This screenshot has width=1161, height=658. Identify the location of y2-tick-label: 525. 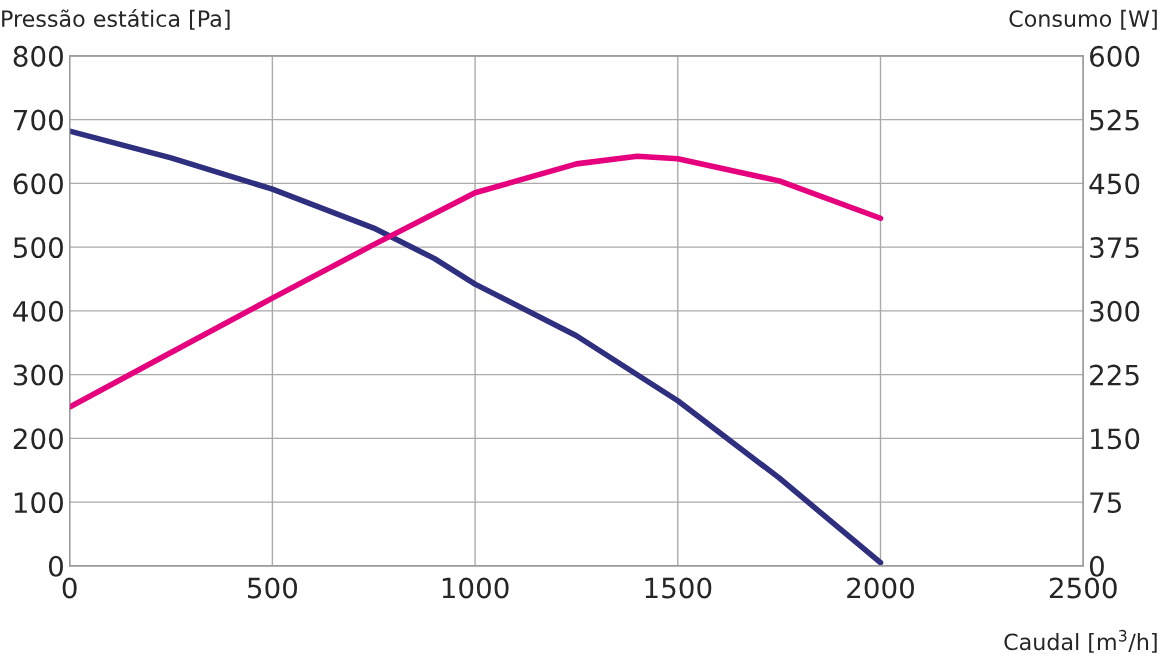
(1114, 120).